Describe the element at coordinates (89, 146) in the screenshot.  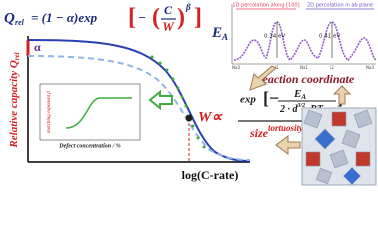
I see `inset-x-label: Defect concentration / %` at that location.